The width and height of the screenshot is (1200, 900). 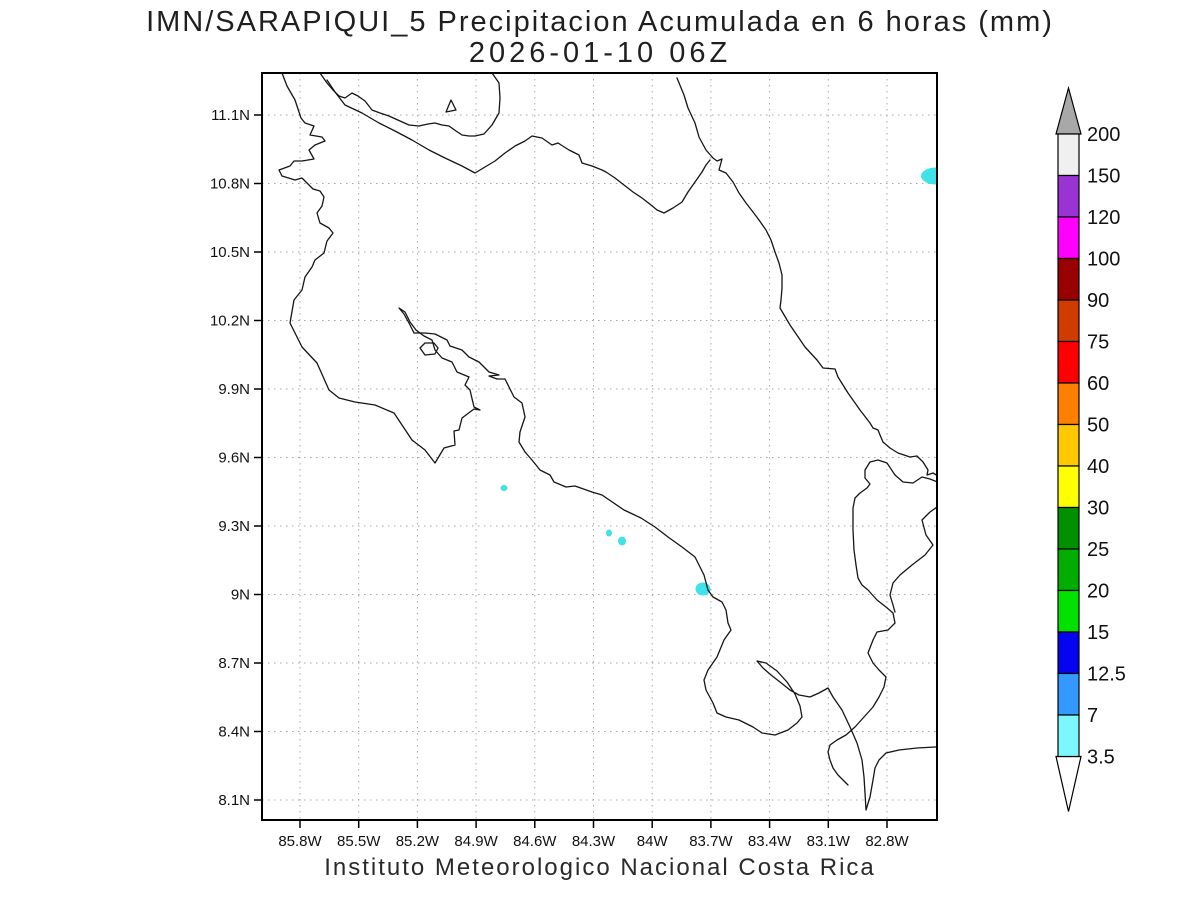 I want to click on colorbar-label: 50, so click(x=1098, y=426).